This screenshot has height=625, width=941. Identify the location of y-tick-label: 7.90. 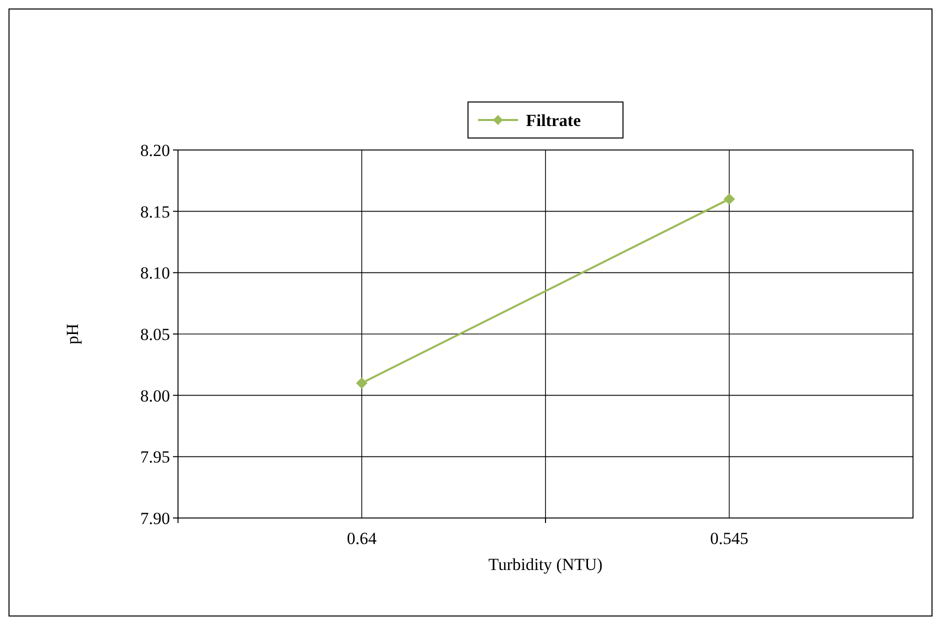
(155, 518).